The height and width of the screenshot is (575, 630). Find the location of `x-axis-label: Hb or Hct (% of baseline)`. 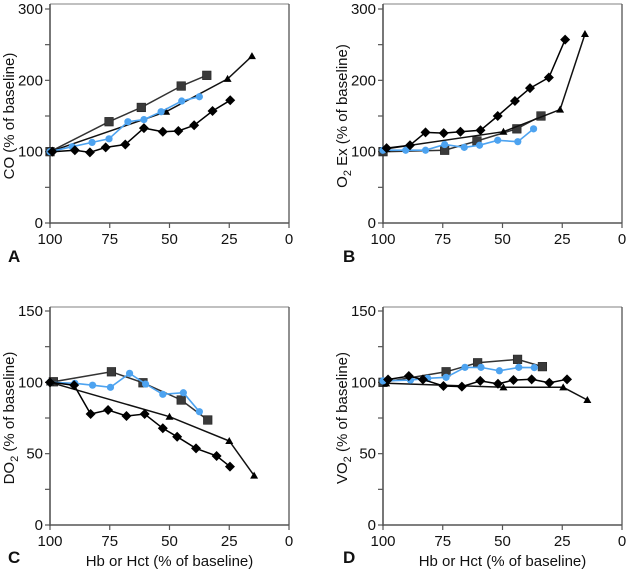

x-axis-label: Hb or Hct (% of baseline) is located at coordinates (503, 561).